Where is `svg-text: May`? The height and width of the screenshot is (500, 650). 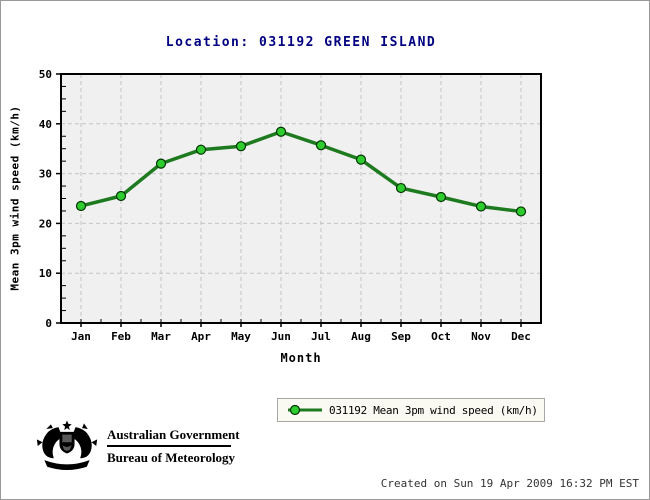
svg-text: May is located at coordinates (241, 336).